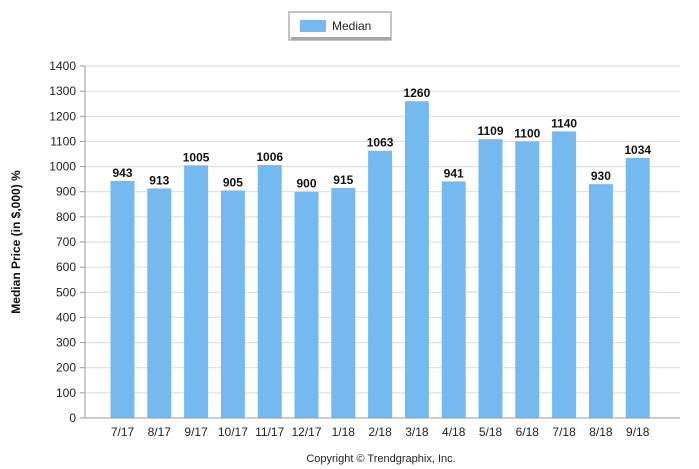  I want to click on legend-label-median: Median, so click(351, 26).